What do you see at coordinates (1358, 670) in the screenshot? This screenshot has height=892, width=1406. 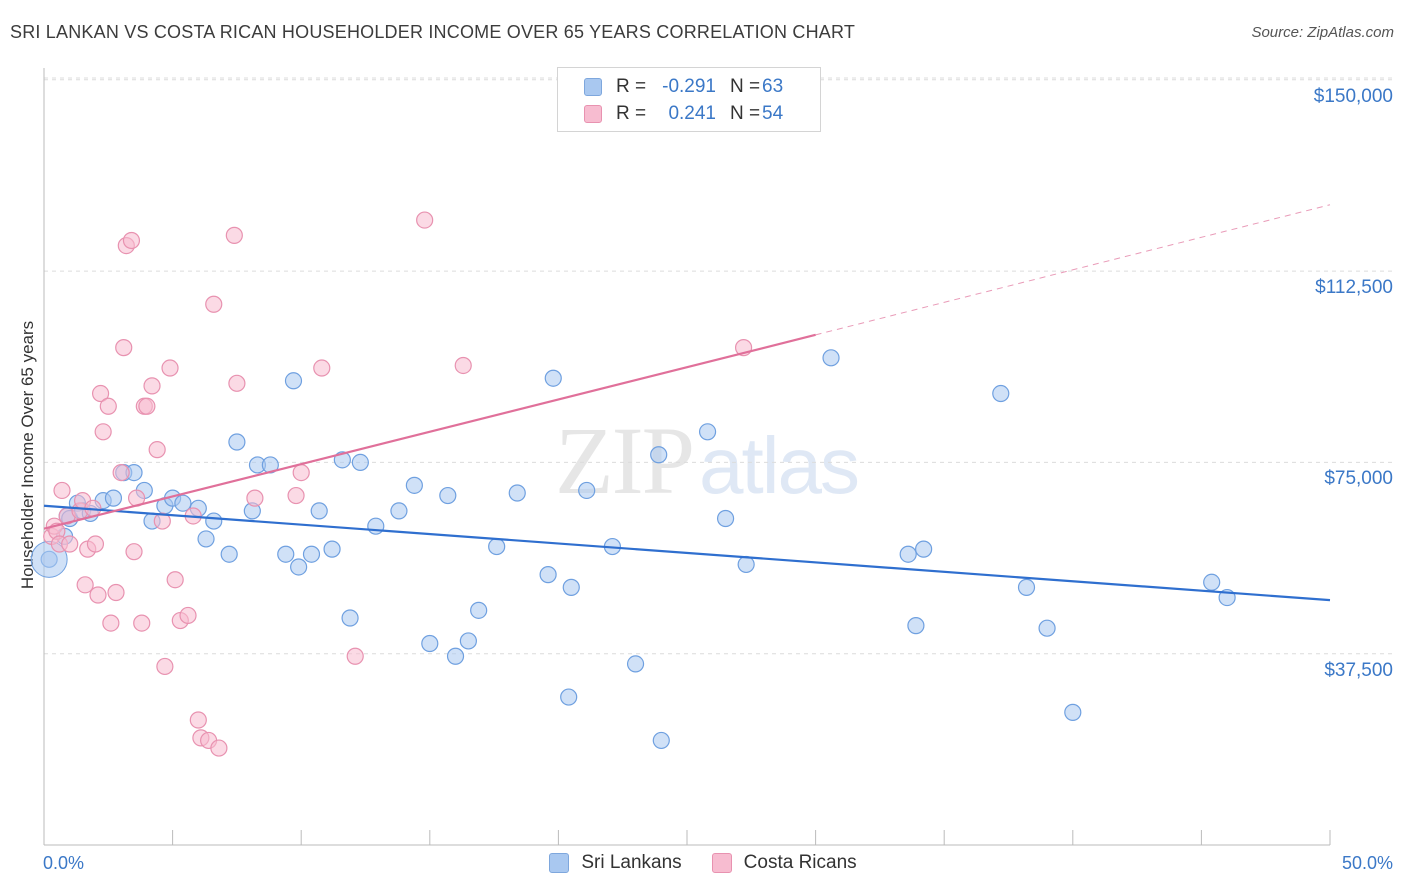 I see `y-tick-label-37500: $37,500` at bounding box center [1358, 670].